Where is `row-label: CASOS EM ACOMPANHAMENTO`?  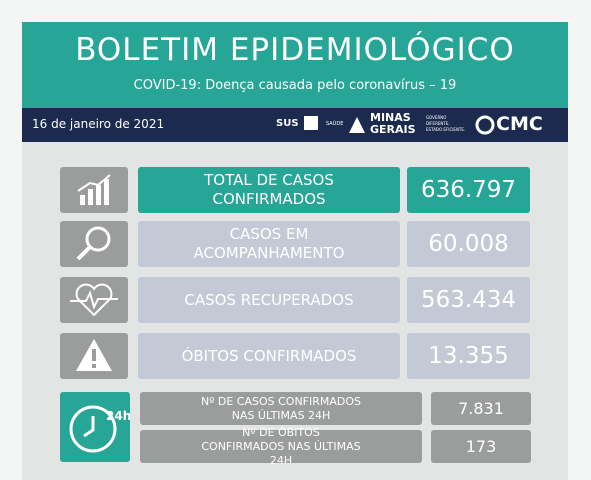 row-label: CASOS EM ACOMPANHAMENTO is located at coordinates (269, 244).